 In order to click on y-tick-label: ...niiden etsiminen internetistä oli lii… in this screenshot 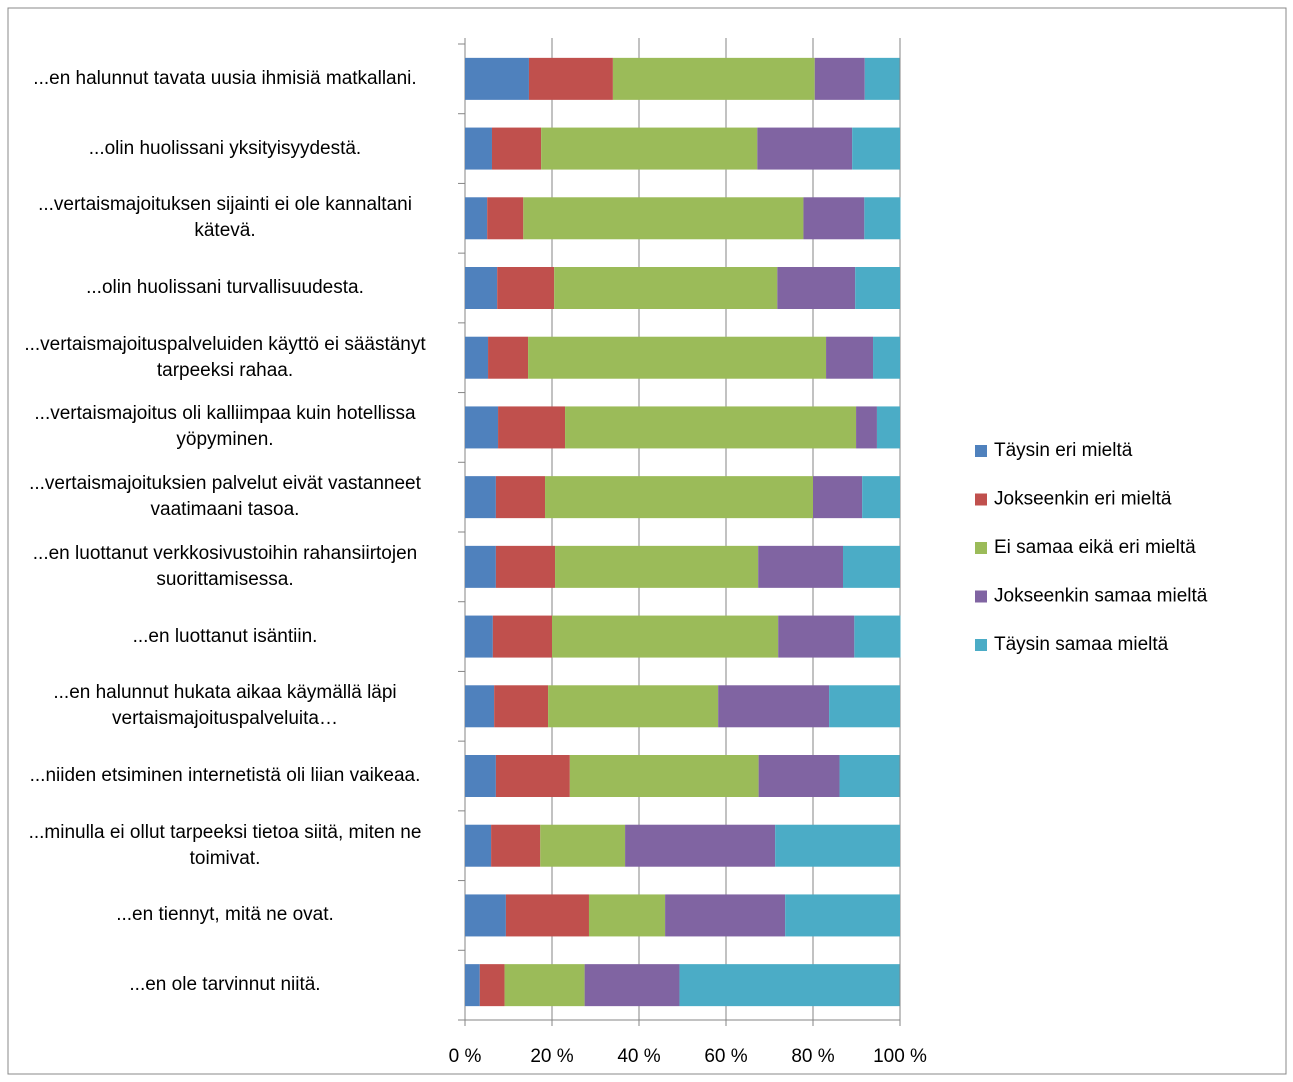, I will do `click(225, 775)`.